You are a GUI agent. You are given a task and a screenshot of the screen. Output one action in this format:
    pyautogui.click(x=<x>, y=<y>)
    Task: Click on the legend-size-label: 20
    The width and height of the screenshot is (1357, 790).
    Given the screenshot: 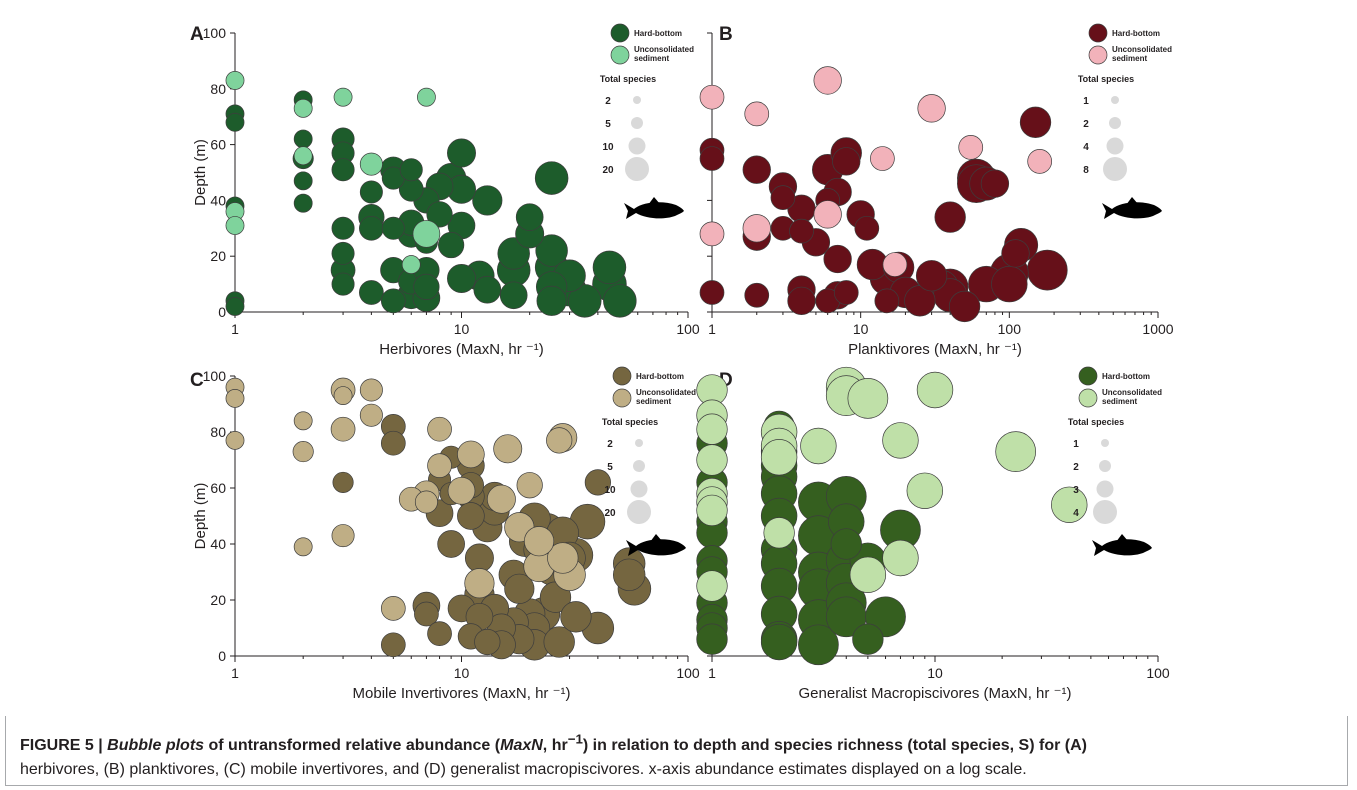 What is the action you would take?
    pyautogui.click(x=610, y=513)
    